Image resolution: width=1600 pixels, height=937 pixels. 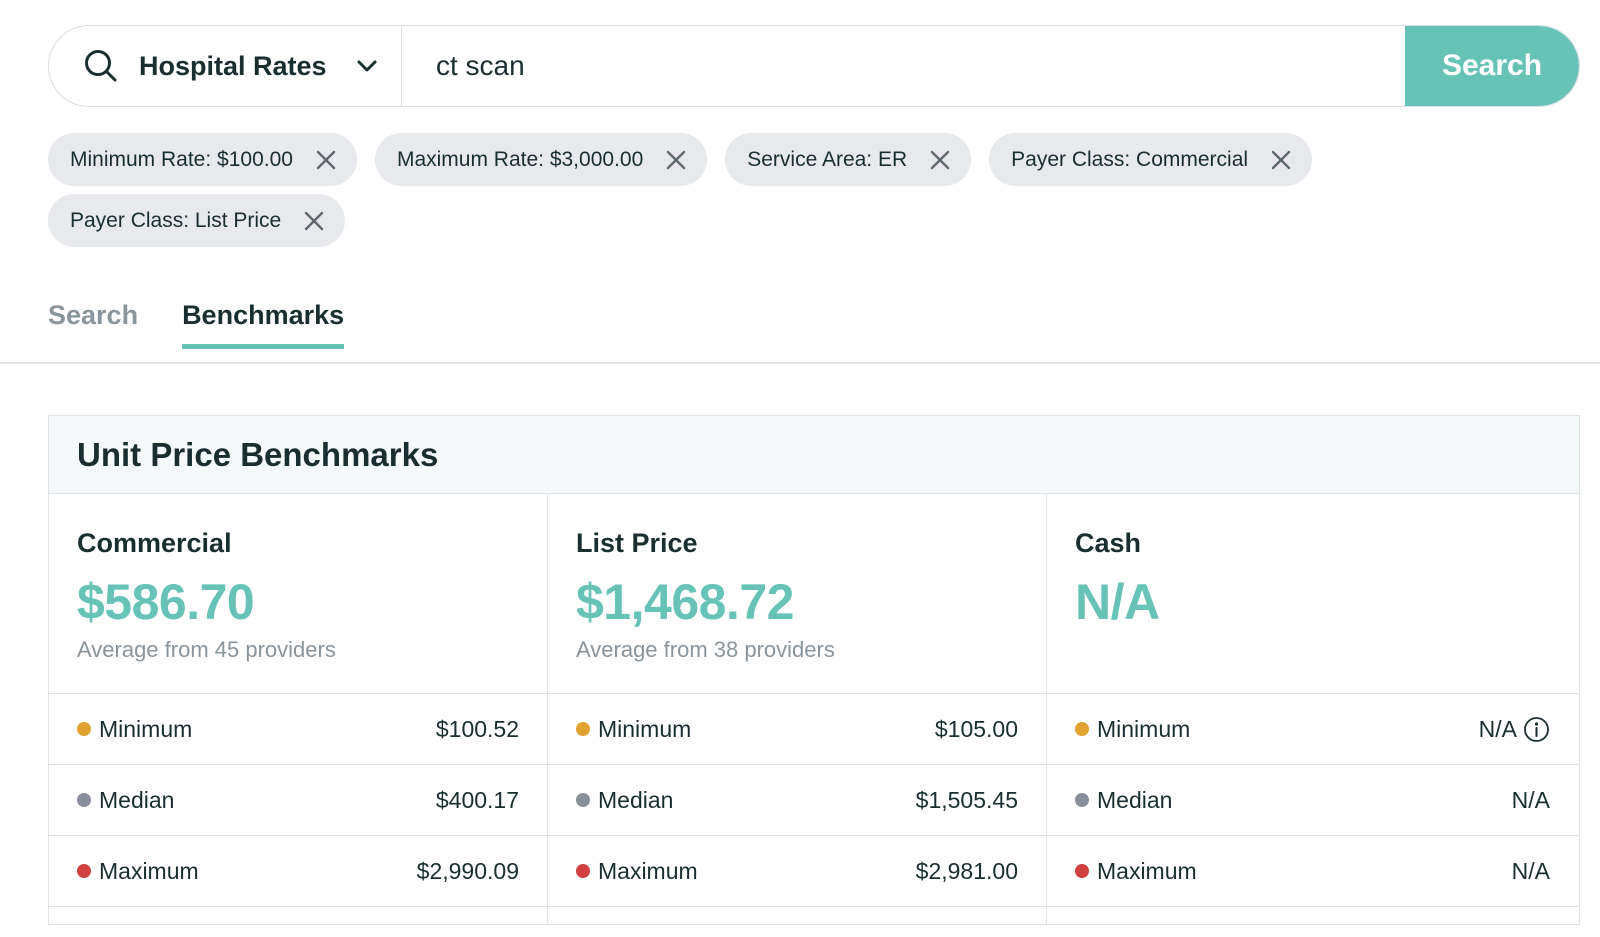 What do you see at coordinates (1117, 602) in the screenshot?
I see `benchmark-average: N/A` at bounding box center [1117, 602].